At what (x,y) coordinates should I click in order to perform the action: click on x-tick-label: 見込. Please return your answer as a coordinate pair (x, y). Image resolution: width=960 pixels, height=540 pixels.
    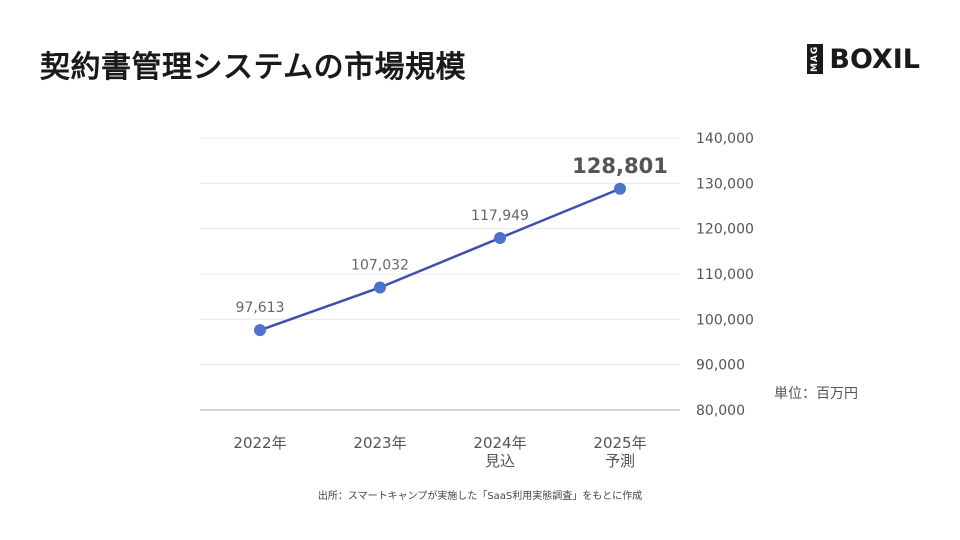
    Looking at the image, I should click on (500, 461).